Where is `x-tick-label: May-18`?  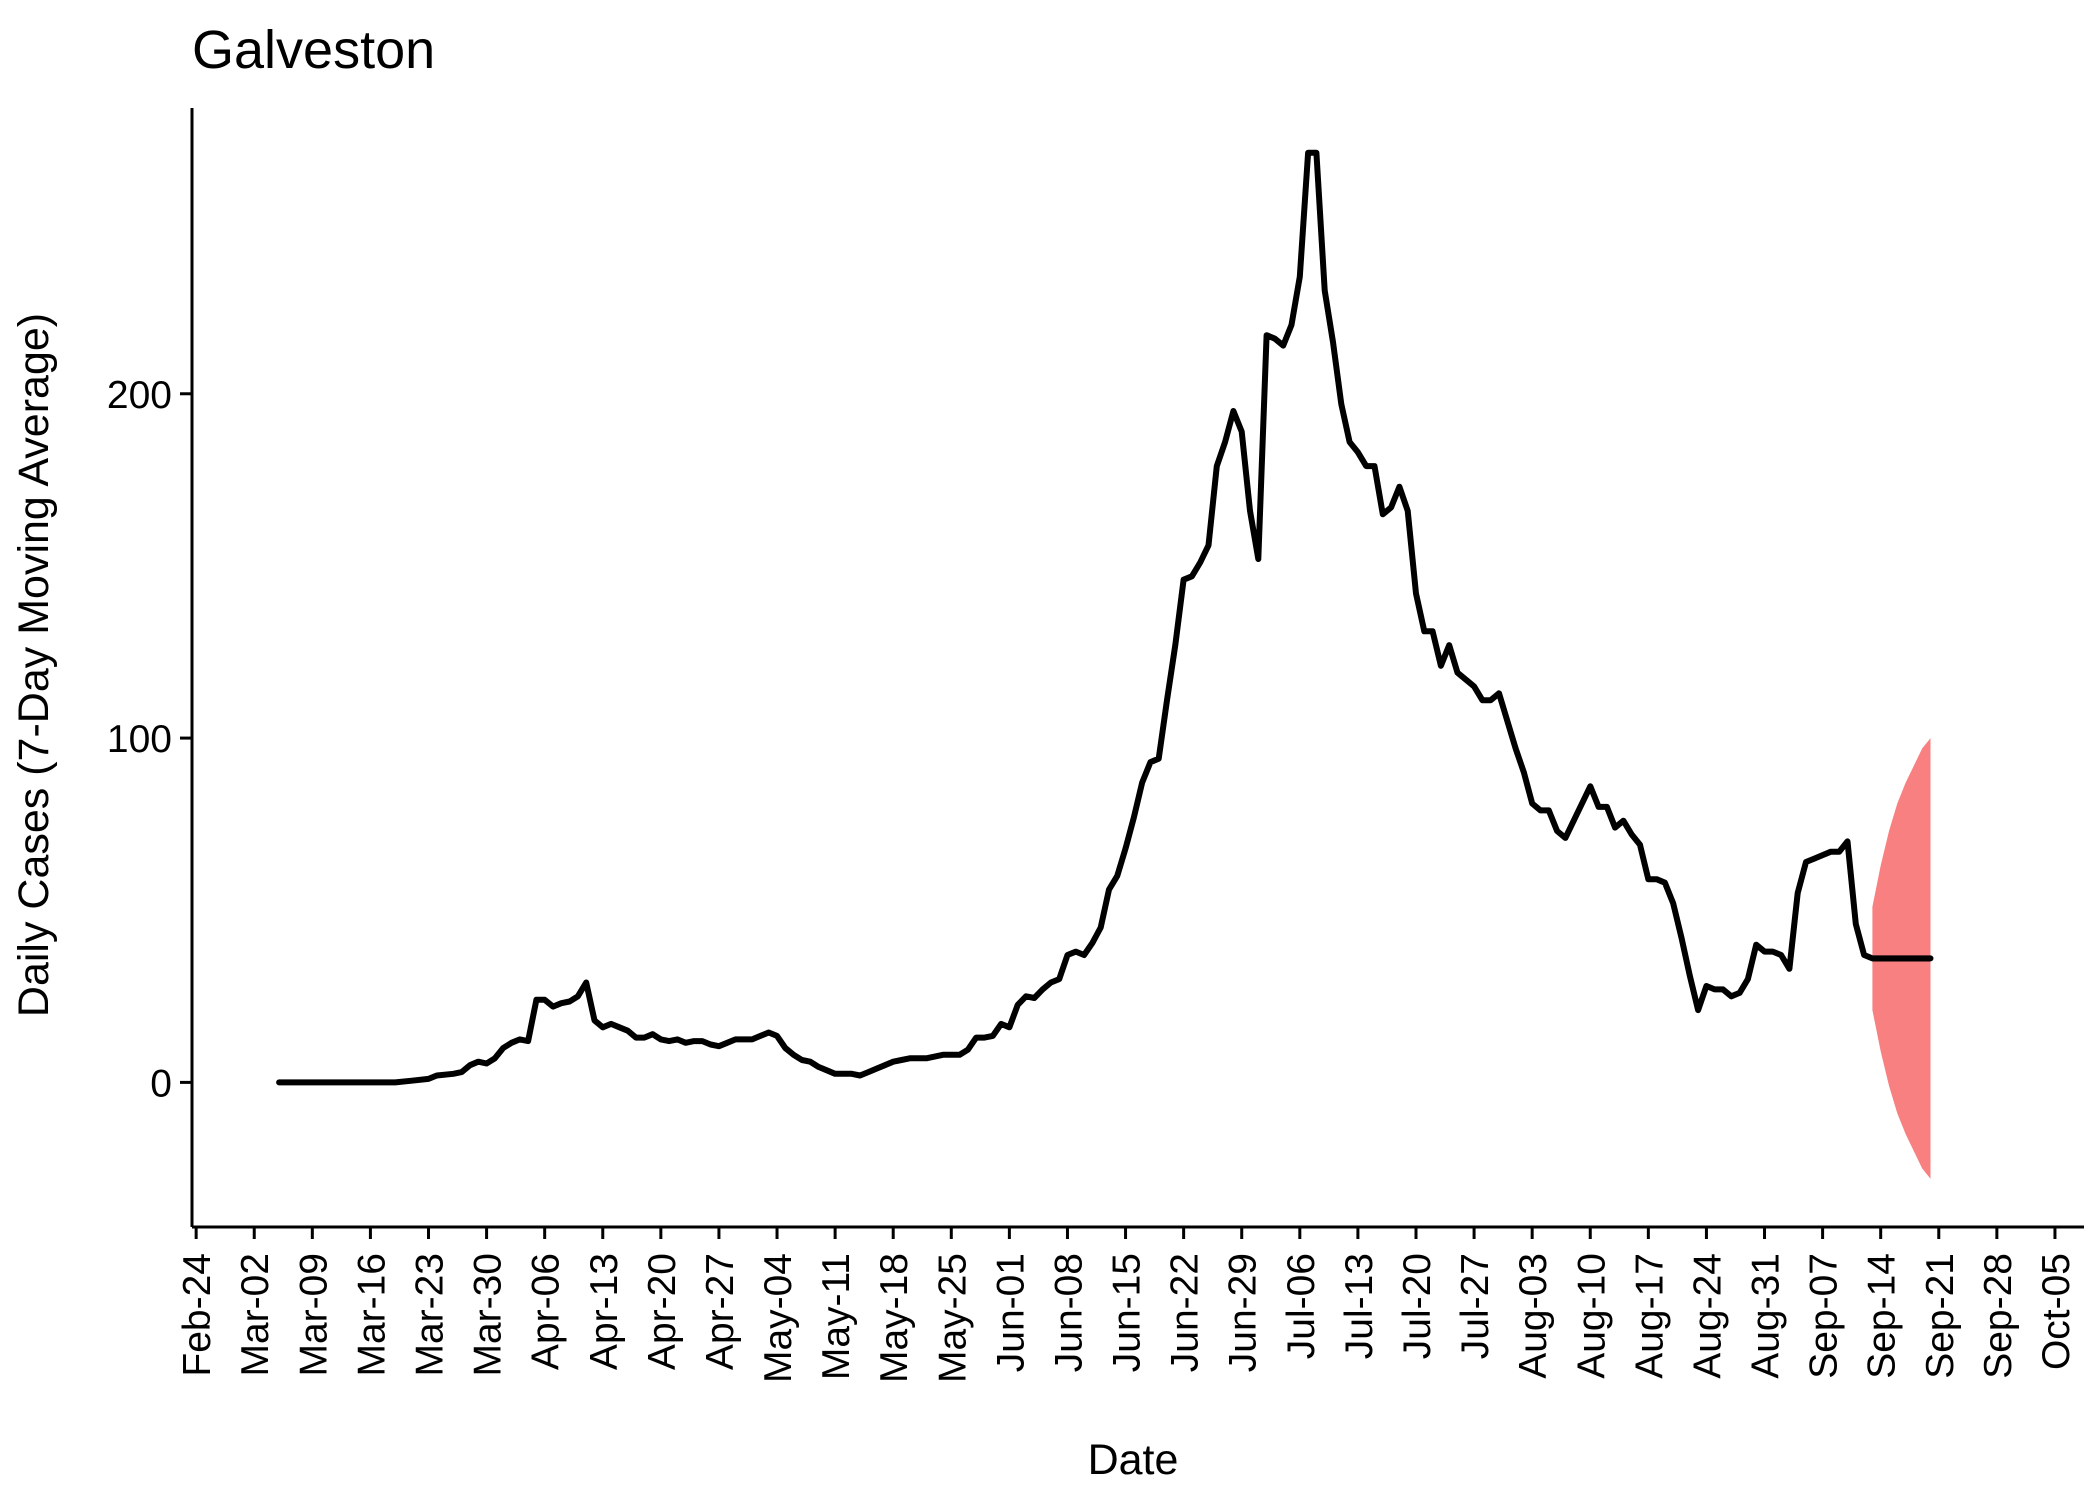
x-tick-label: May-18 is located at coordinates (894, 1318).